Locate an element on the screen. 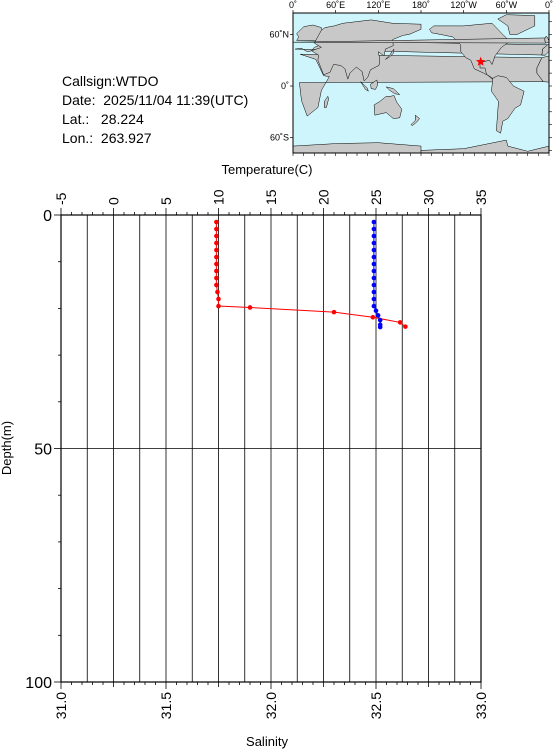  salinity-tick-label: 32.5 is located at coordinates (376, 705).